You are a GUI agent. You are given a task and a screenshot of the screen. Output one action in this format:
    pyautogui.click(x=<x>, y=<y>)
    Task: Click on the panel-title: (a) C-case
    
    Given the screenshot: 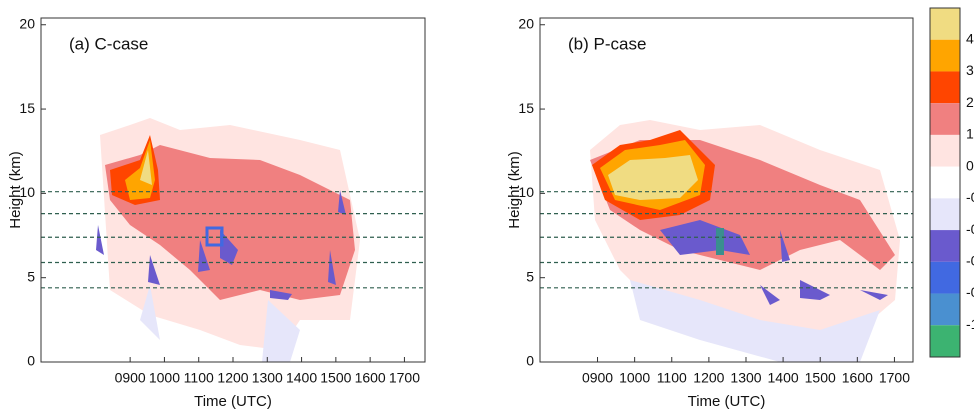 What is the action you would take?
    pyautogui.click(x=108, y=43)
    